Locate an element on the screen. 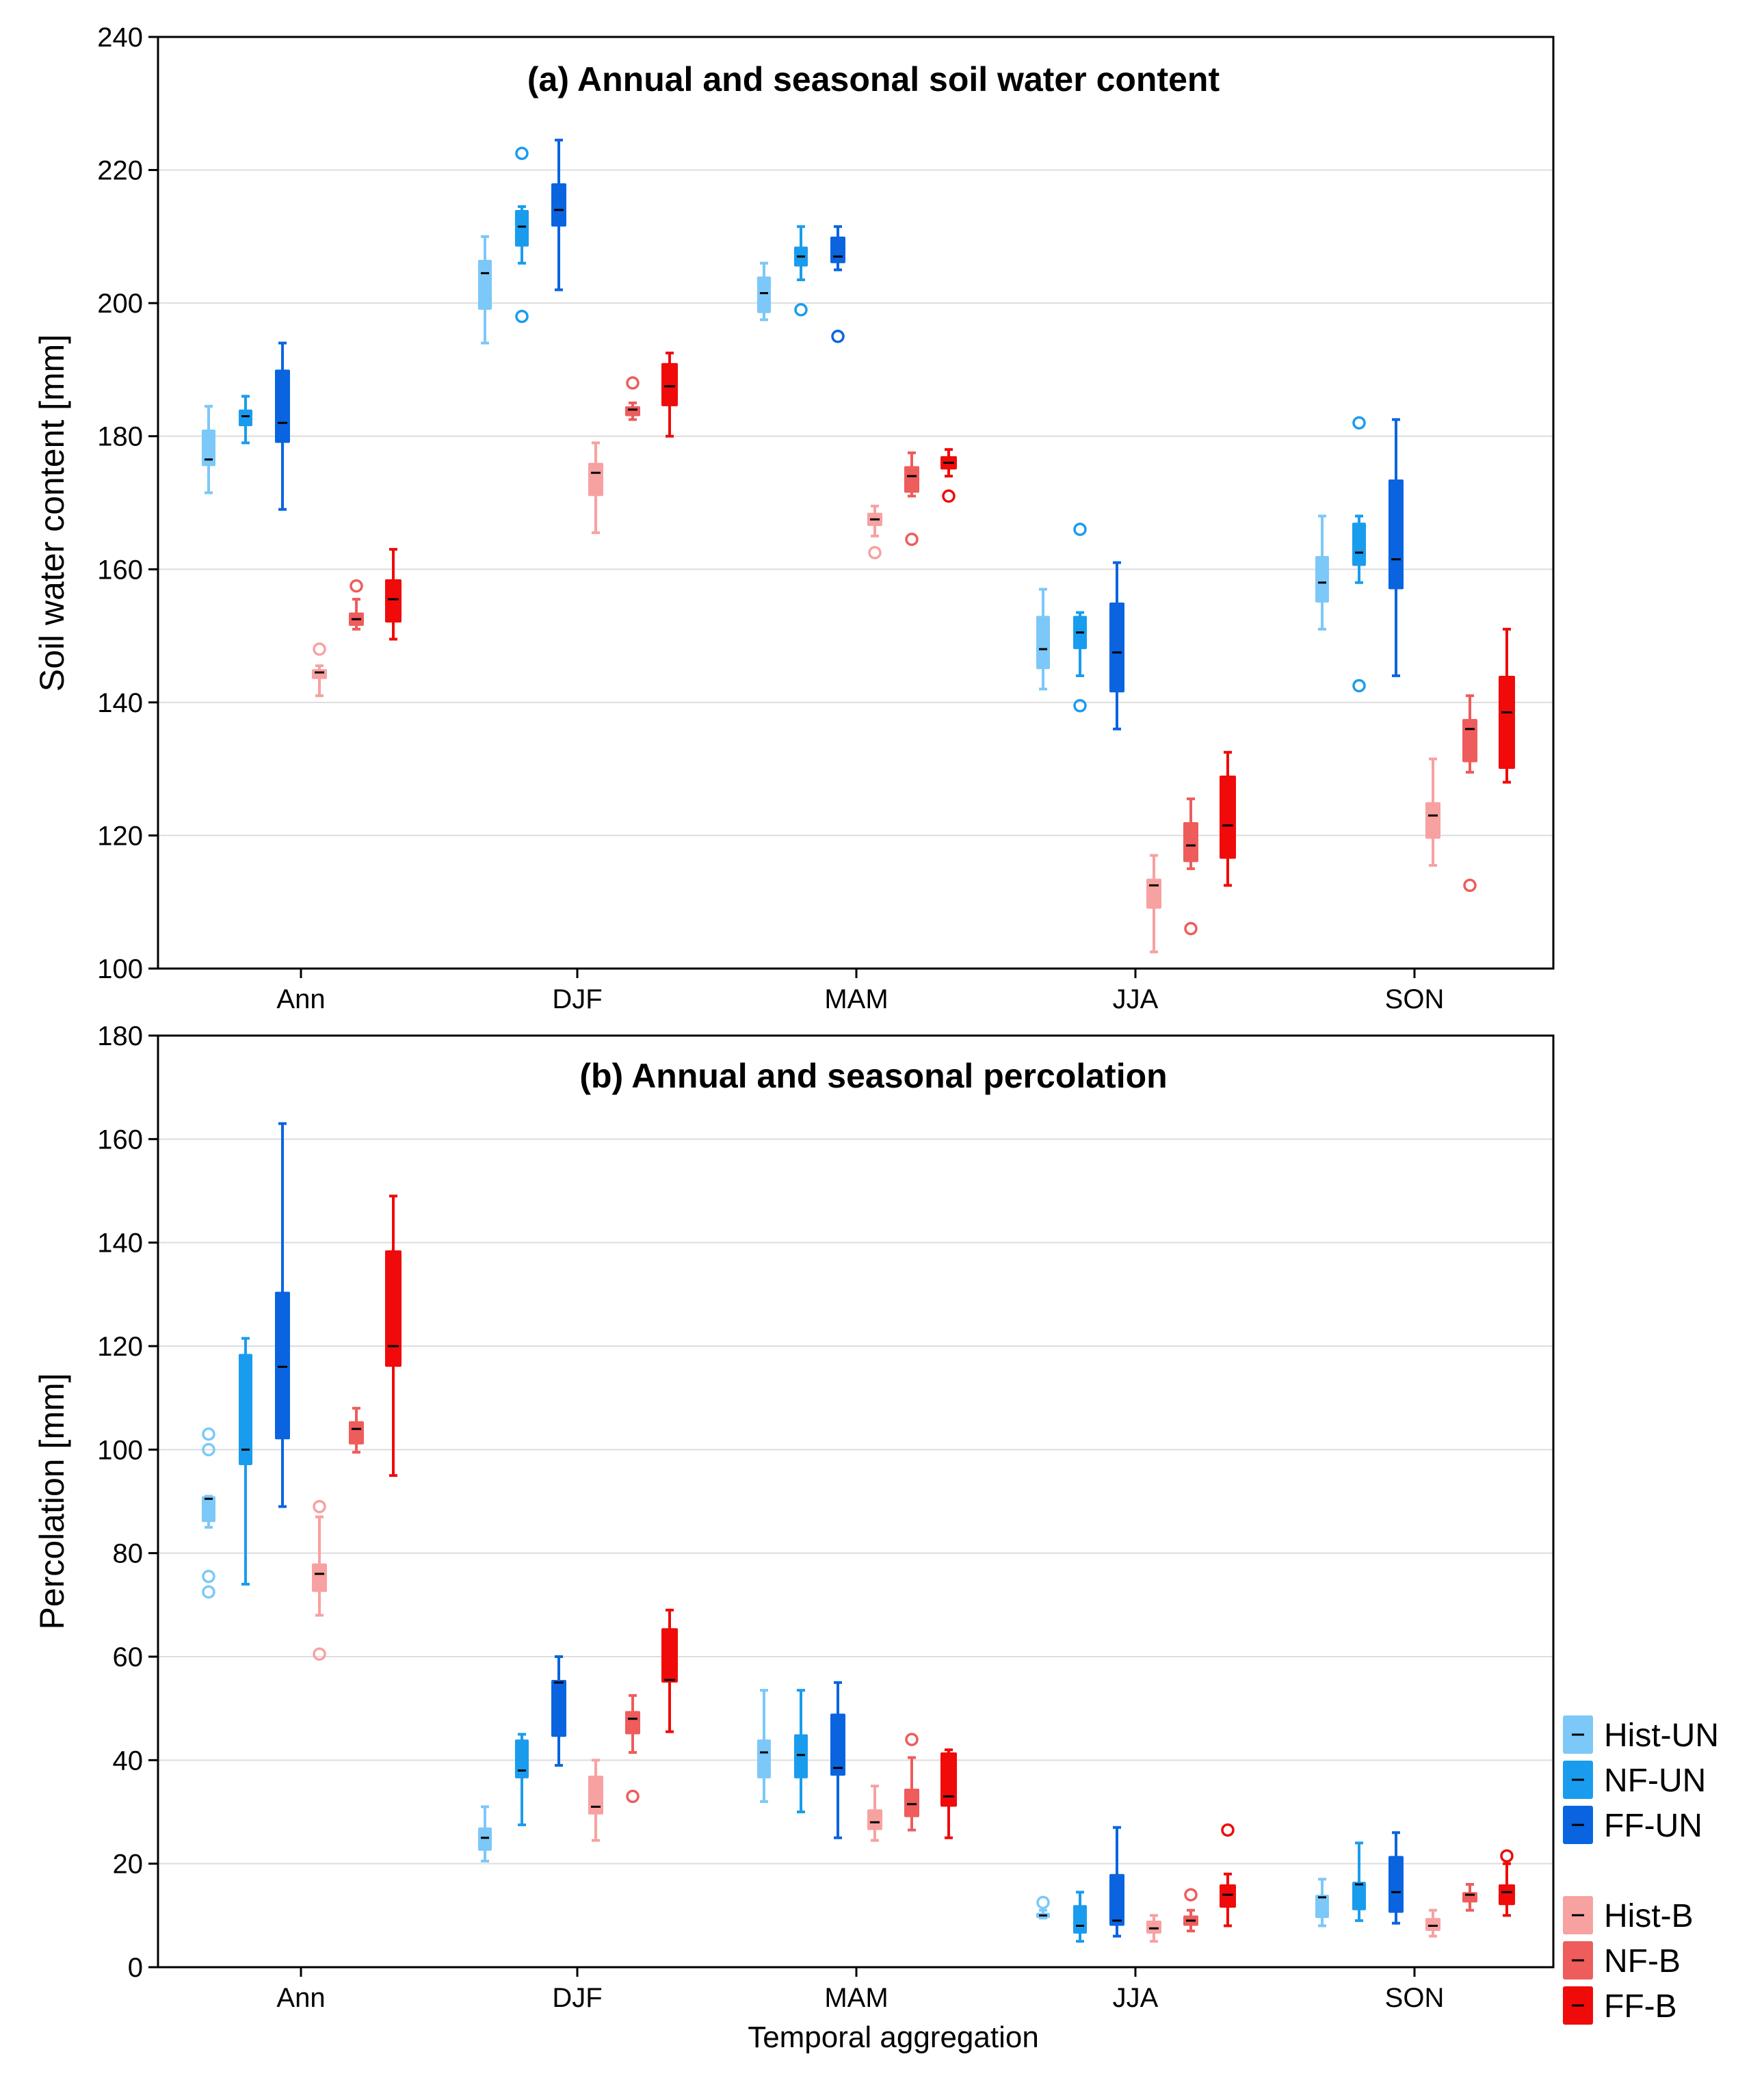  legend-item-NF-B: NF-B is located at coordinates (1622, 1961).